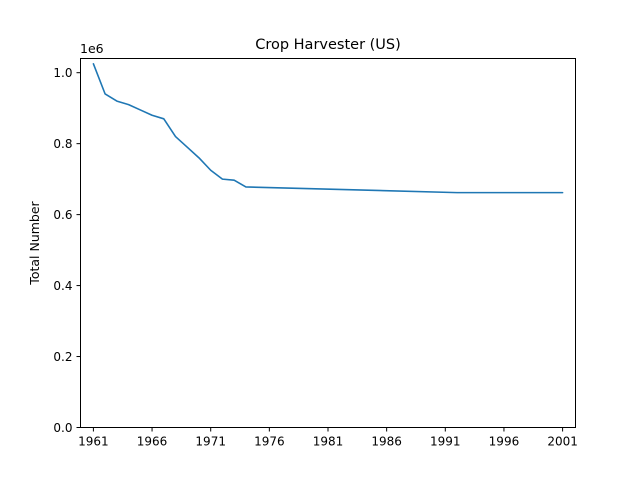  What do you see at coordinates (328, 442) in the screenshot?
I see `x-tick-label: 1981` at bounding box center [328, 442].